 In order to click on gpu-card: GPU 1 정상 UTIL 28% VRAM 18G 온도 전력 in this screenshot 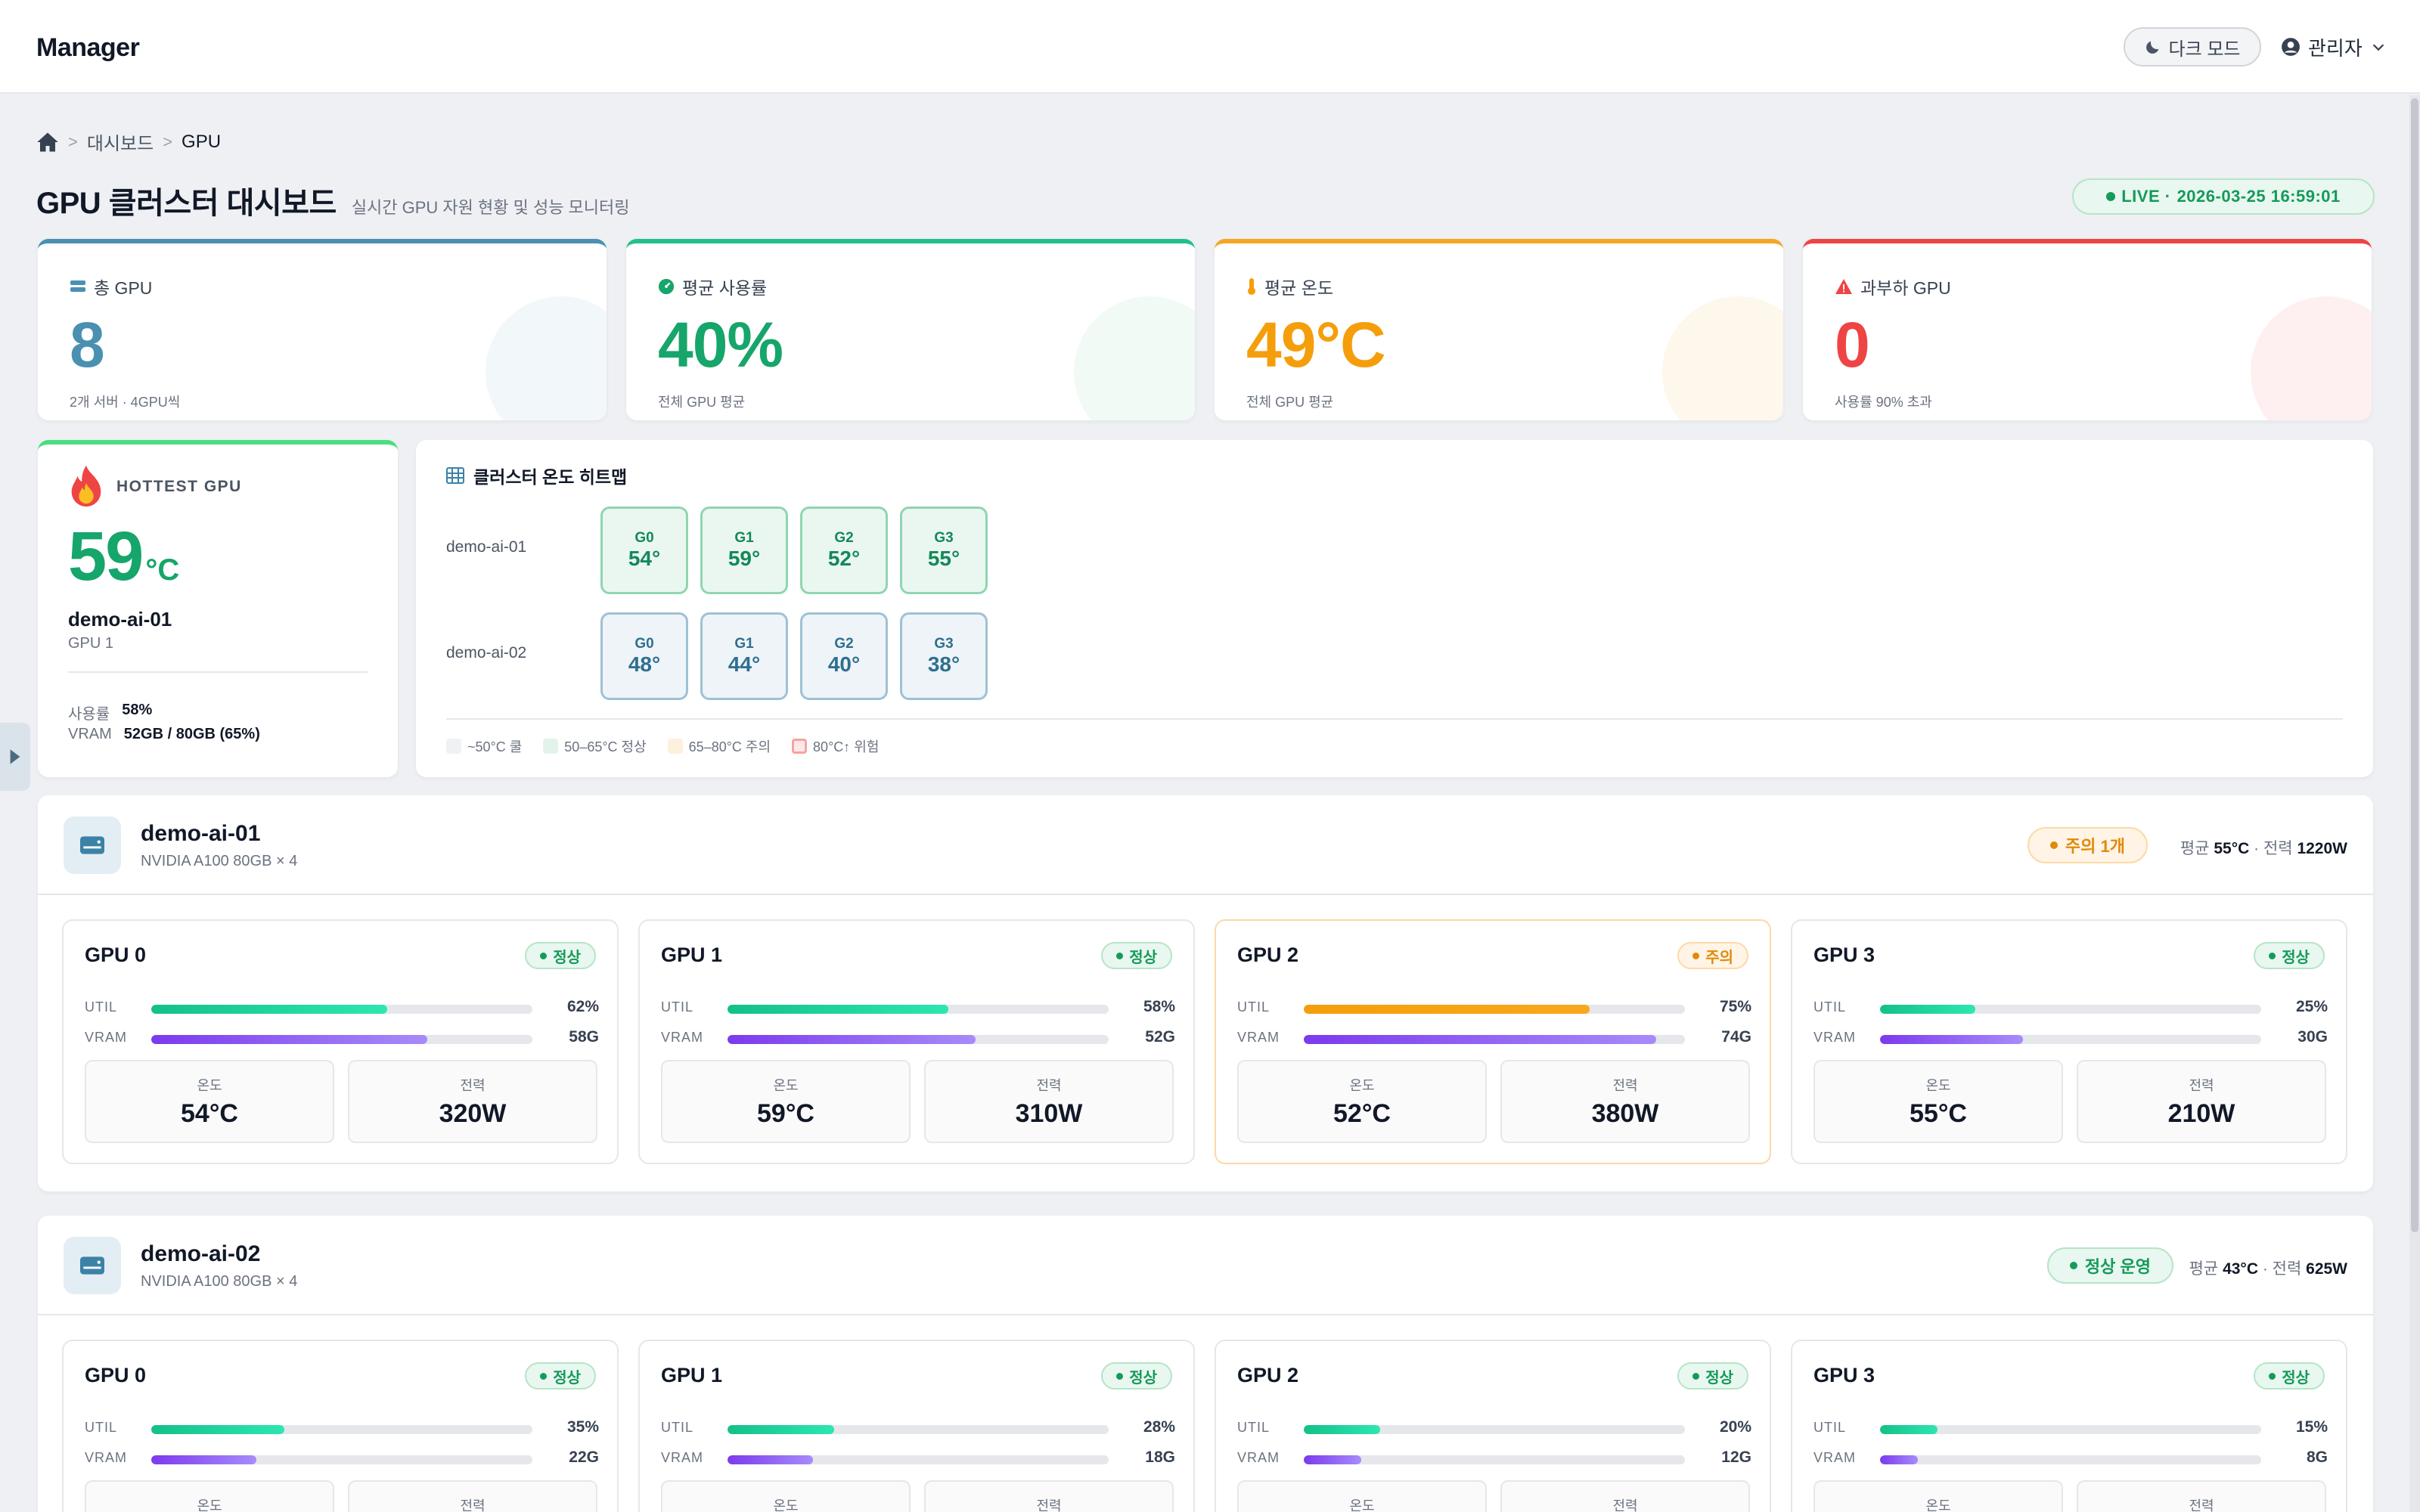, I will do `click(916, 1426)`.